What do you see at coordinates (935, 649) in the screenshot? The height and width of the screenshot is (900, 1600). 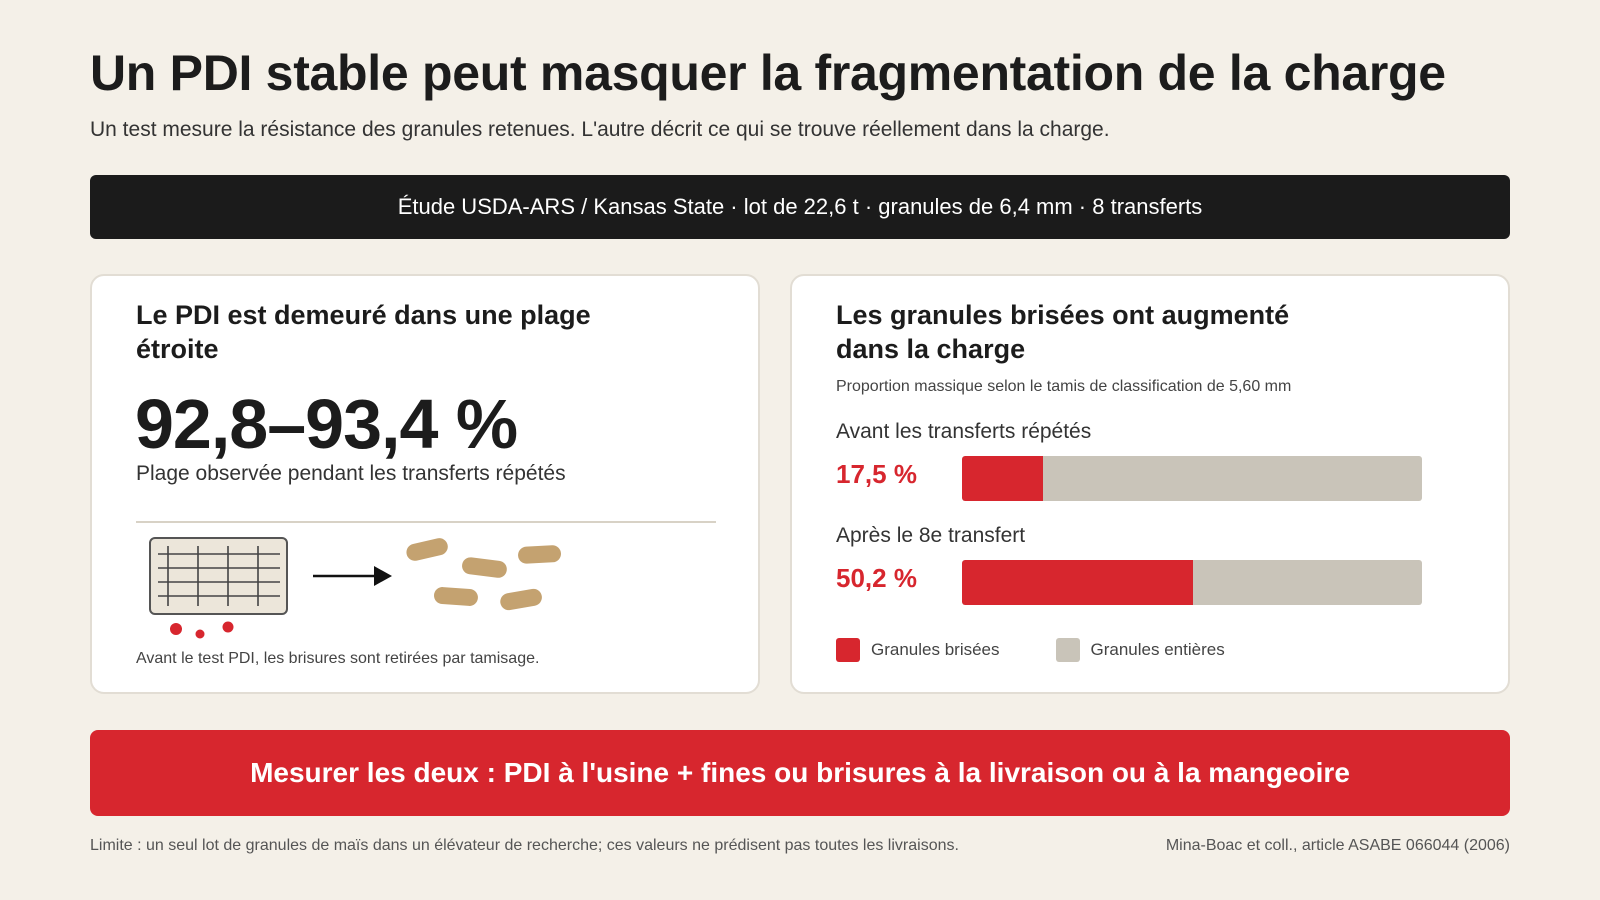 I see `legend-label-broken: Granules brisées` at bounding box center [935, 649].